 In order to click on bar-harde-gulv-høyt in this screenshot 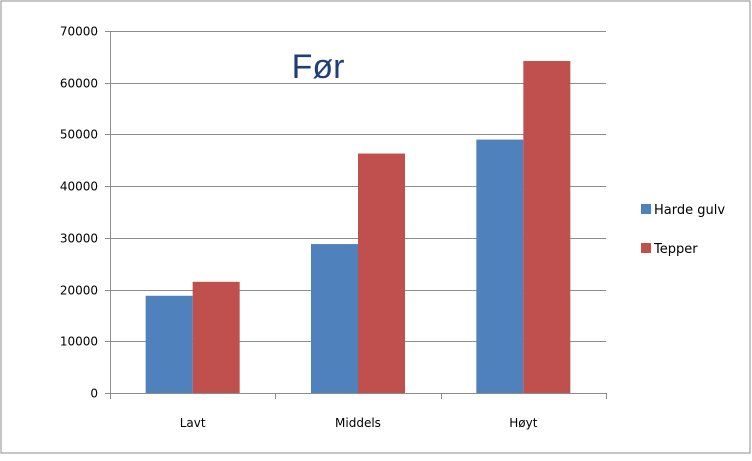, I will do `click(500, 266)`.